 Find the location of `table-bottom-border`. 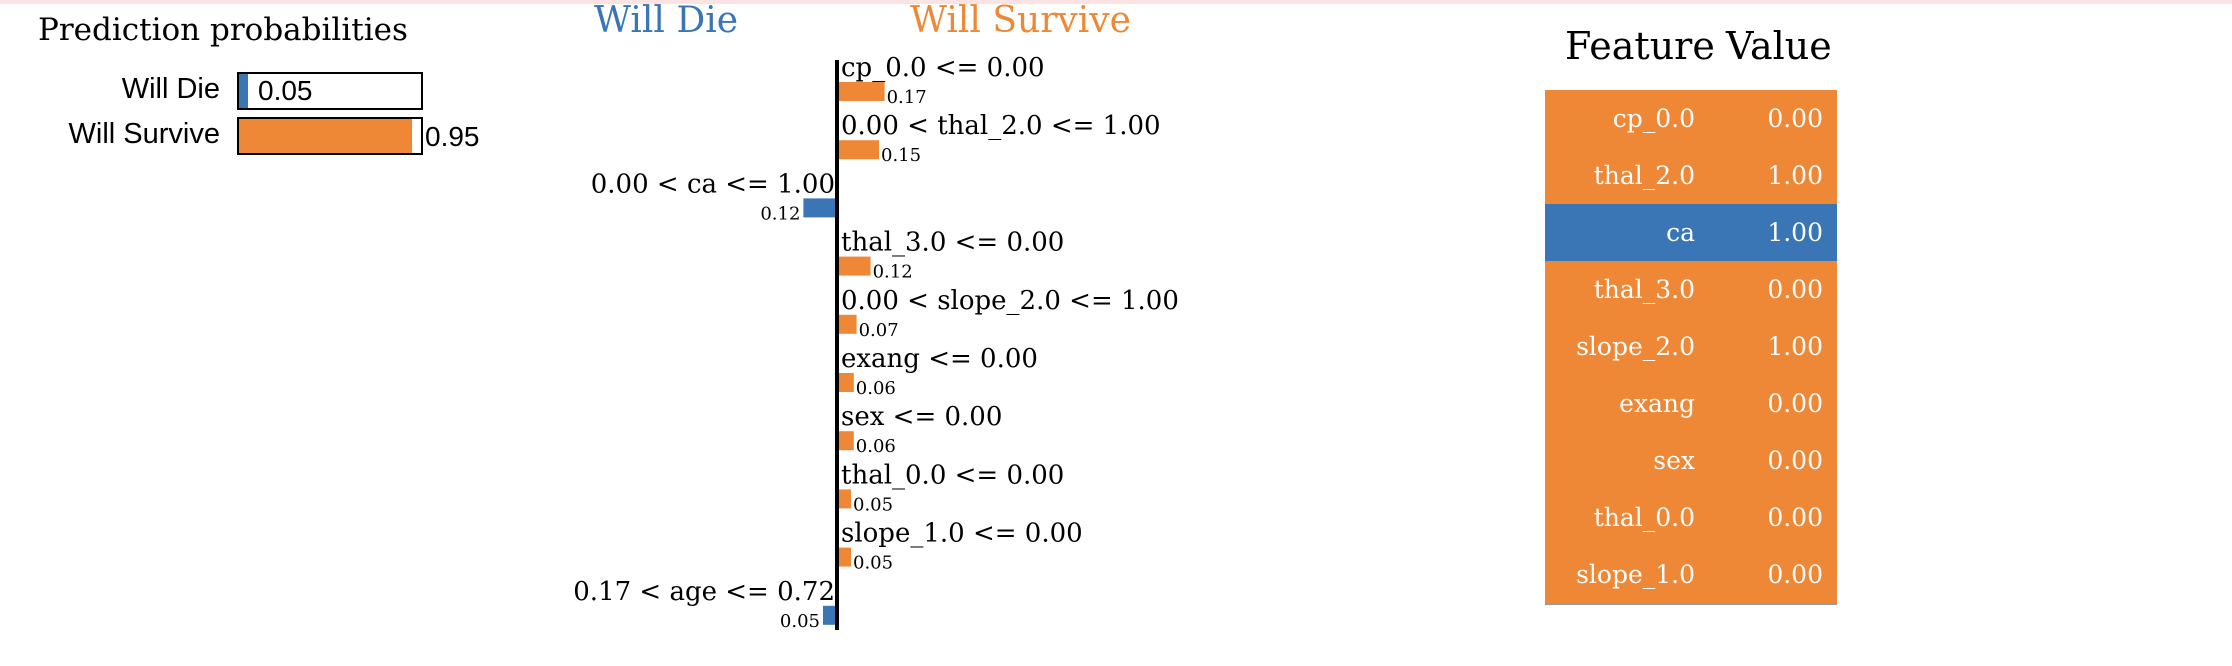

table-bottom-border is located at coordinates (1691, 604).